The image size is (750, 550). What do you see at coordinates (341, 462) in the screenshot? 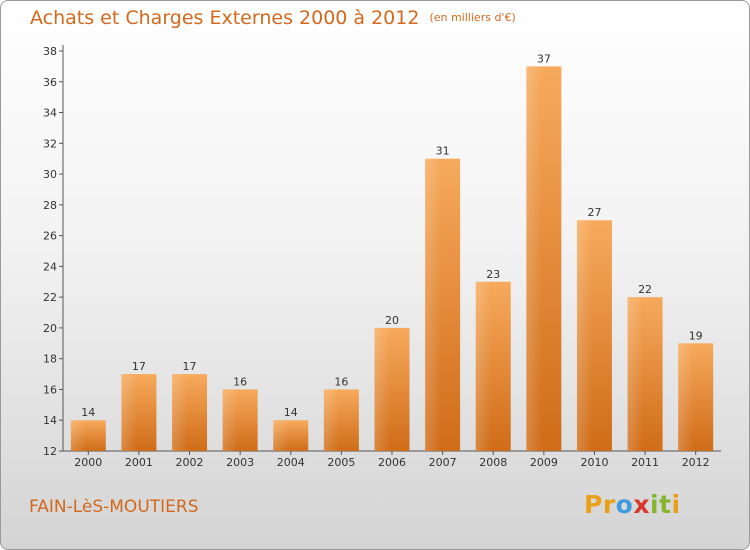
I see `x-tick-label: 2005` at bounding box center [341, 462].